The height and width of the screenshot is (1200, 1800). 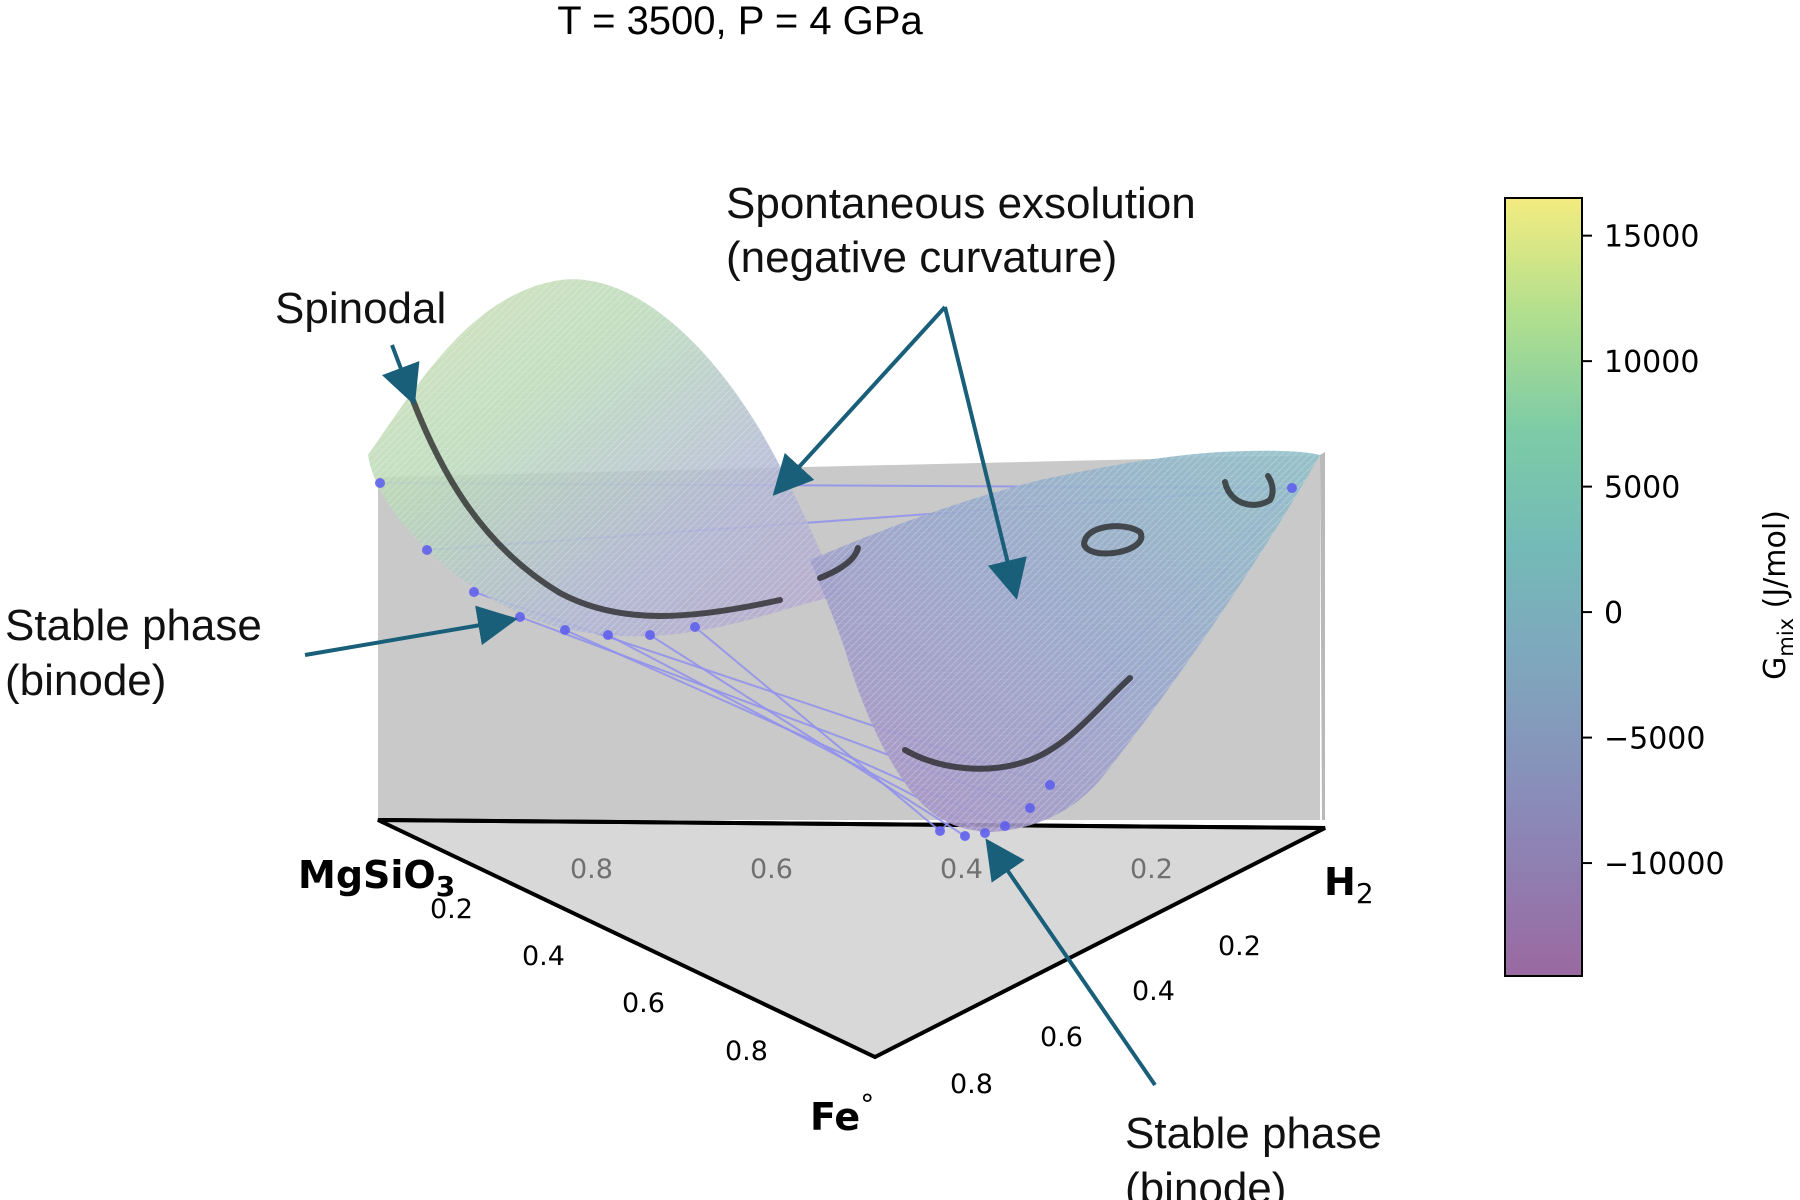 What do you see at coordinates (643, 1003) in the screenshot?
I see `left-axis-tick-label: 0.6` at bounding box center [643, 1003].